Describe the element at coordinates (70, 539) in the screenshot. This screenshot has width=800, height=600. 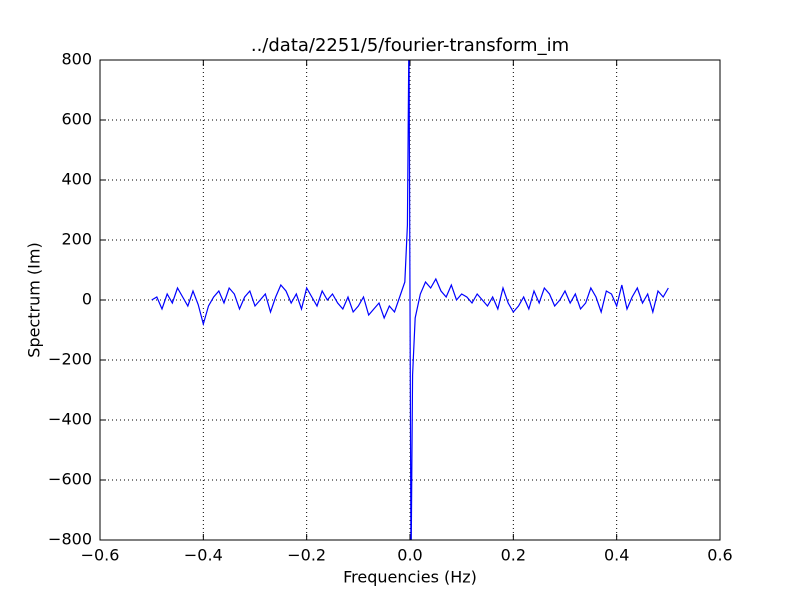
I see `y-tick-label: −800` at that location.